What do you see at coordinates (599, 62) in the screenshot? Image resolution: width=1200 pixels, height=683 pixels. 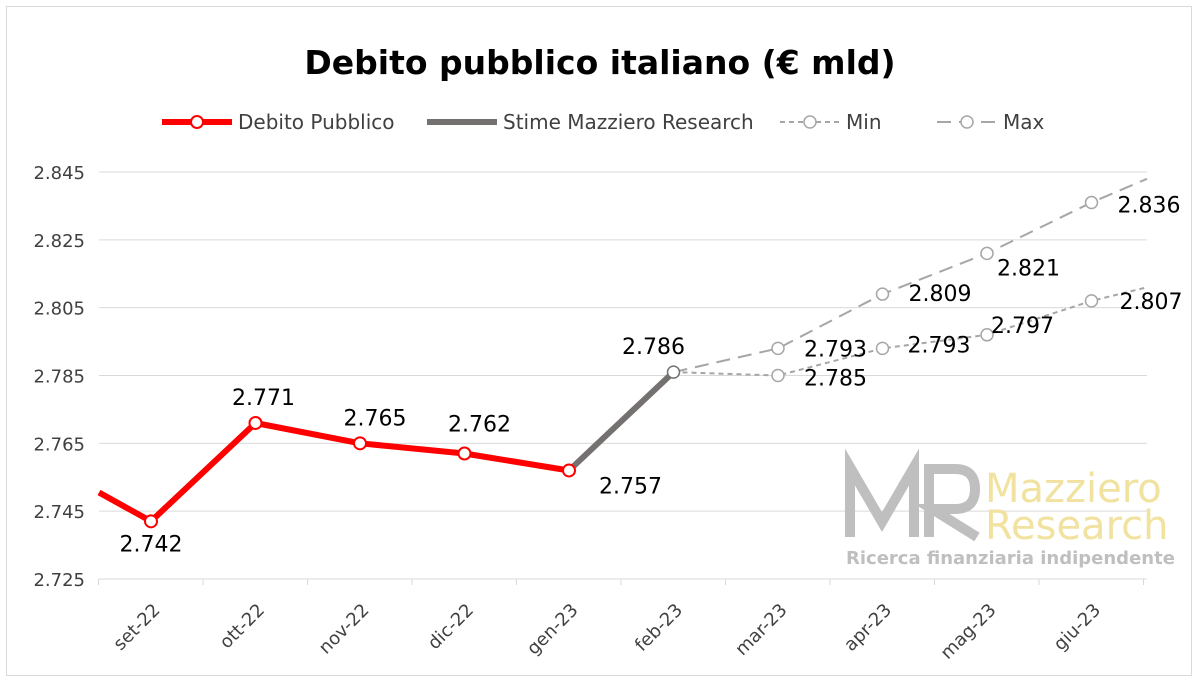 I see `chart-title: Debito pubblico italiano (€ mld)` at bounding box center [599, 62].